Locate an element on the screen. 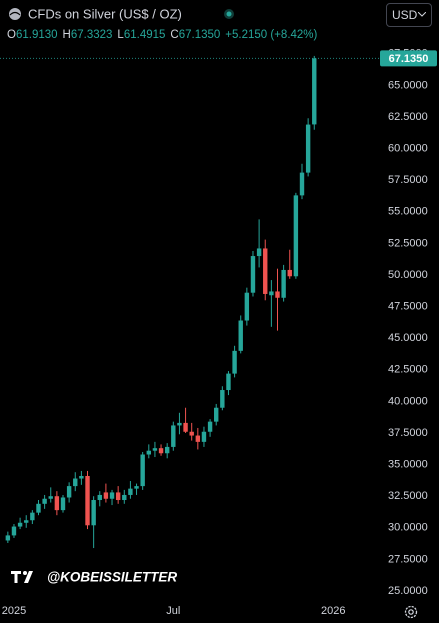  y-tick-label: 42.5000 is located at coordinates (408, 370).